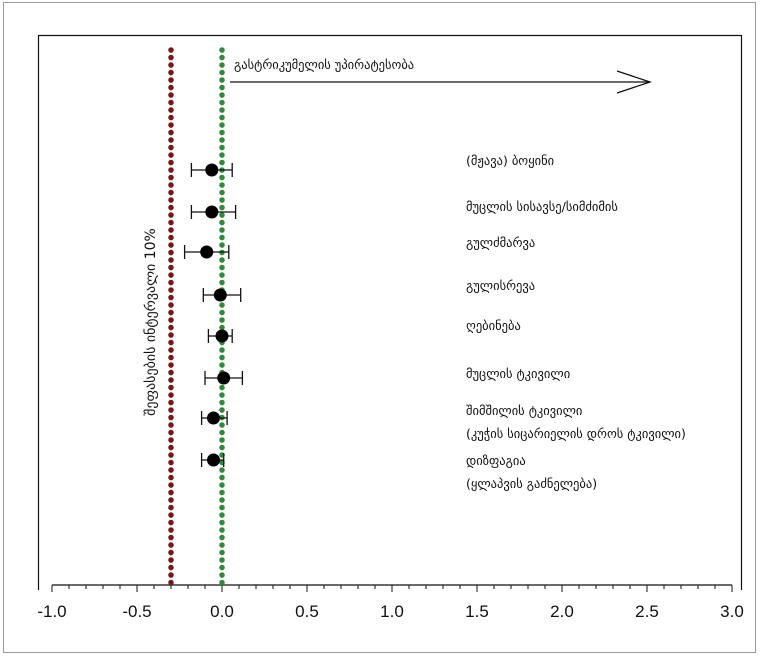  Describe the element at coordinates (732, 611) in the screenshot. I see `x-tick-label: 3.0` at that location.